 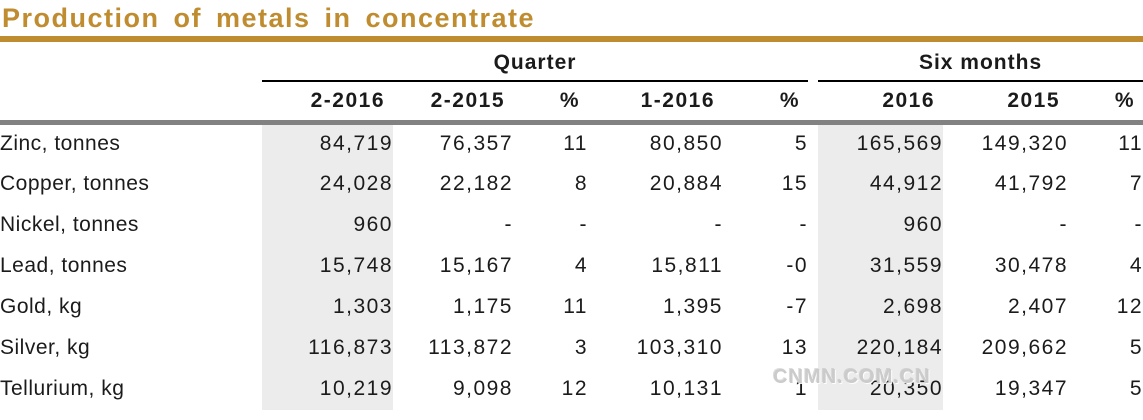 I want to click on cell: 84,719, so click(x=356, y=144).